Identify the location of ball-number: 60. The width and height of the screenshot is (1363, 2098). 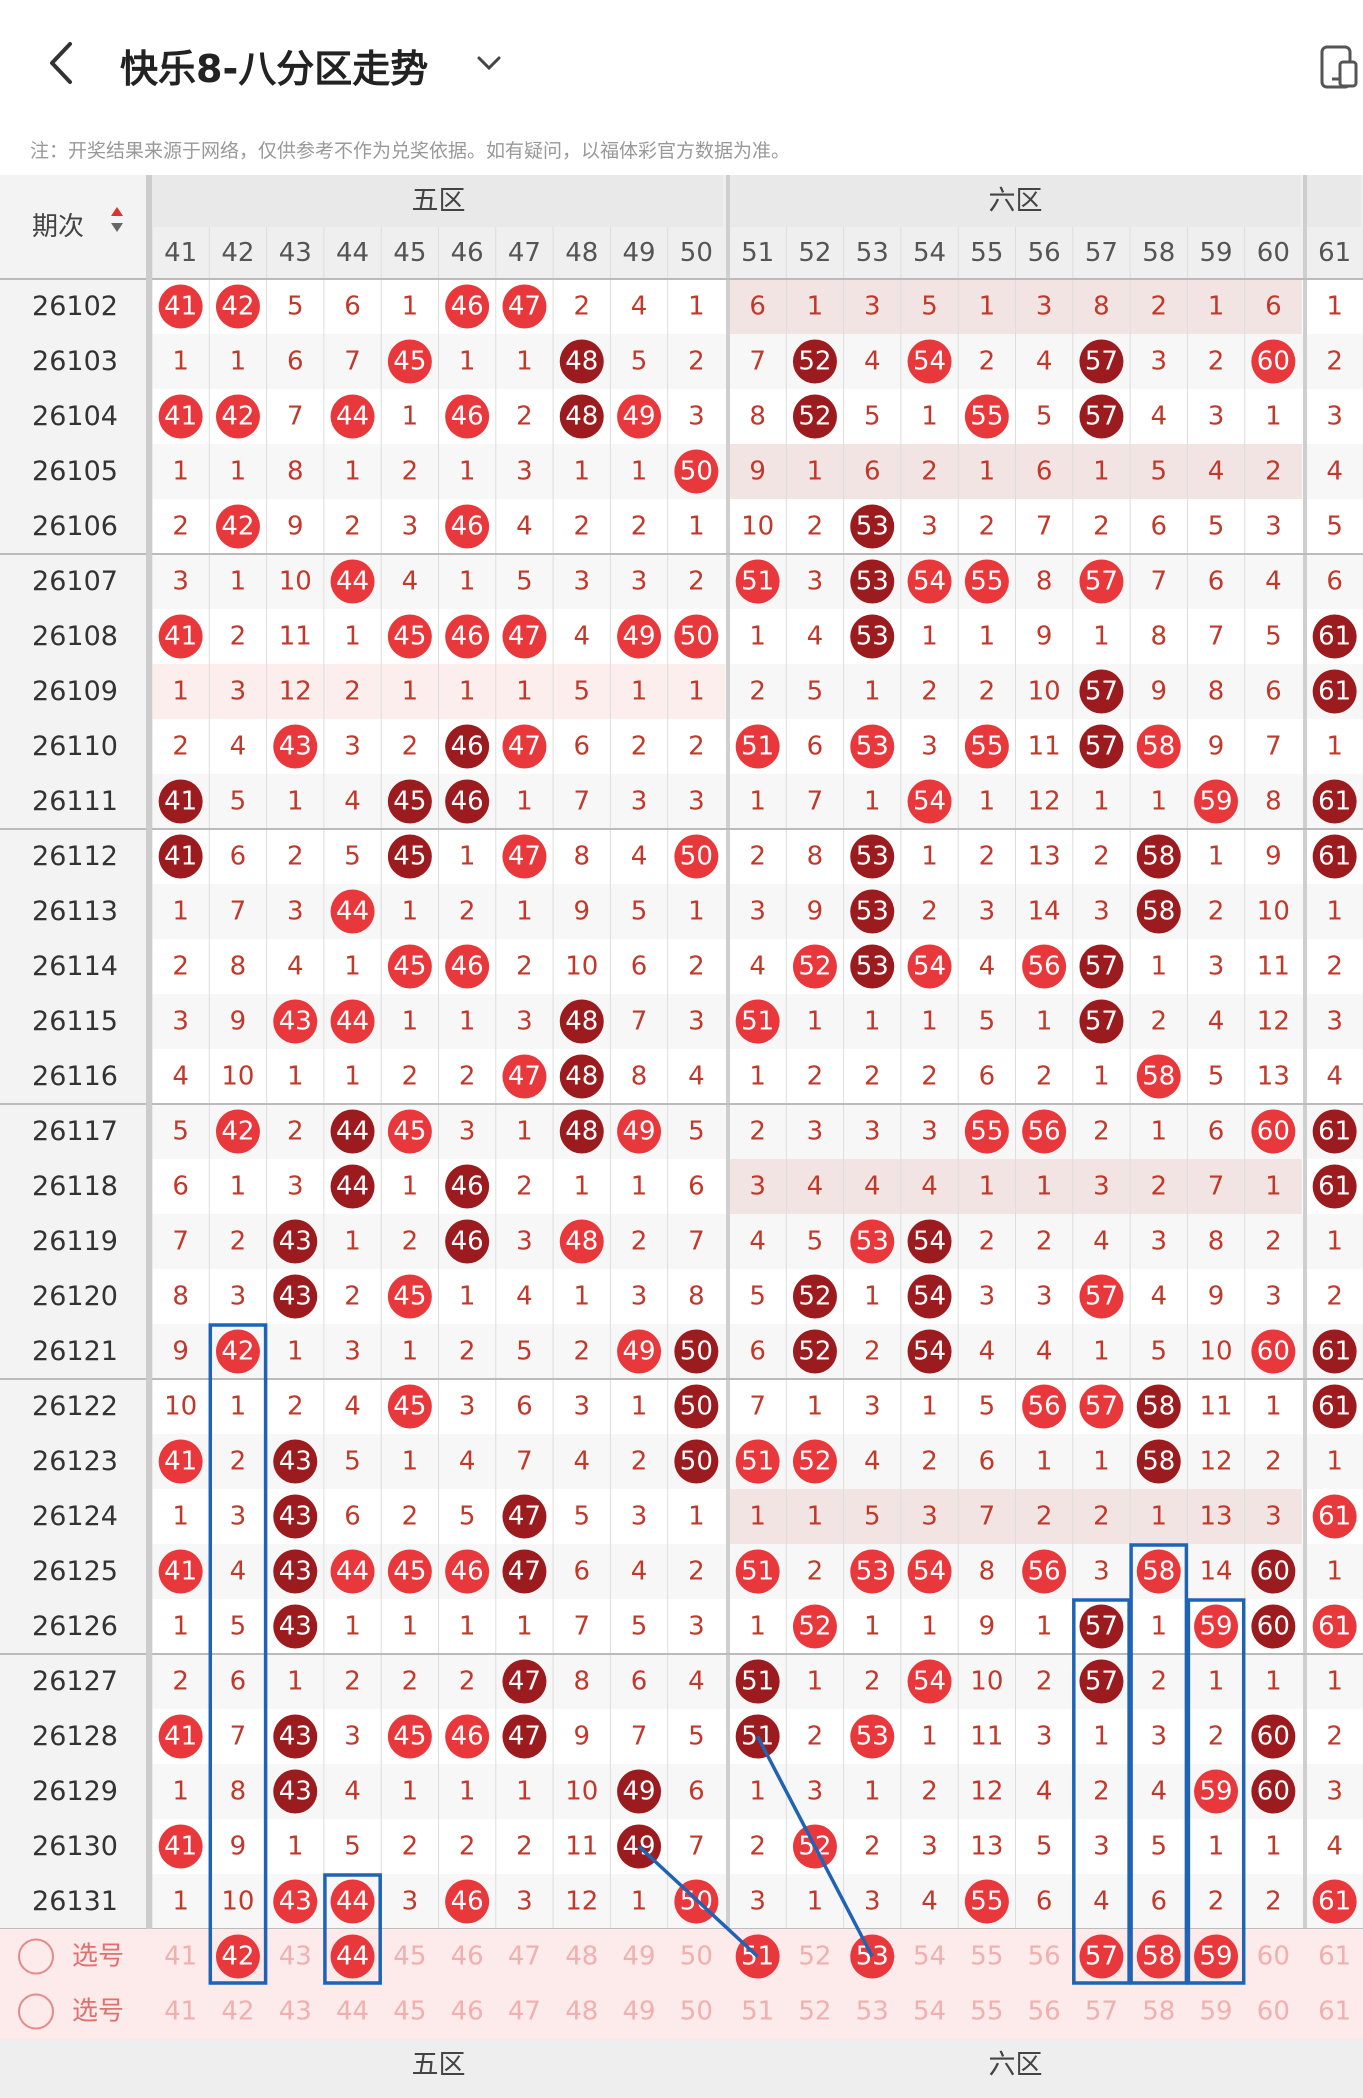
(1273, 1132).